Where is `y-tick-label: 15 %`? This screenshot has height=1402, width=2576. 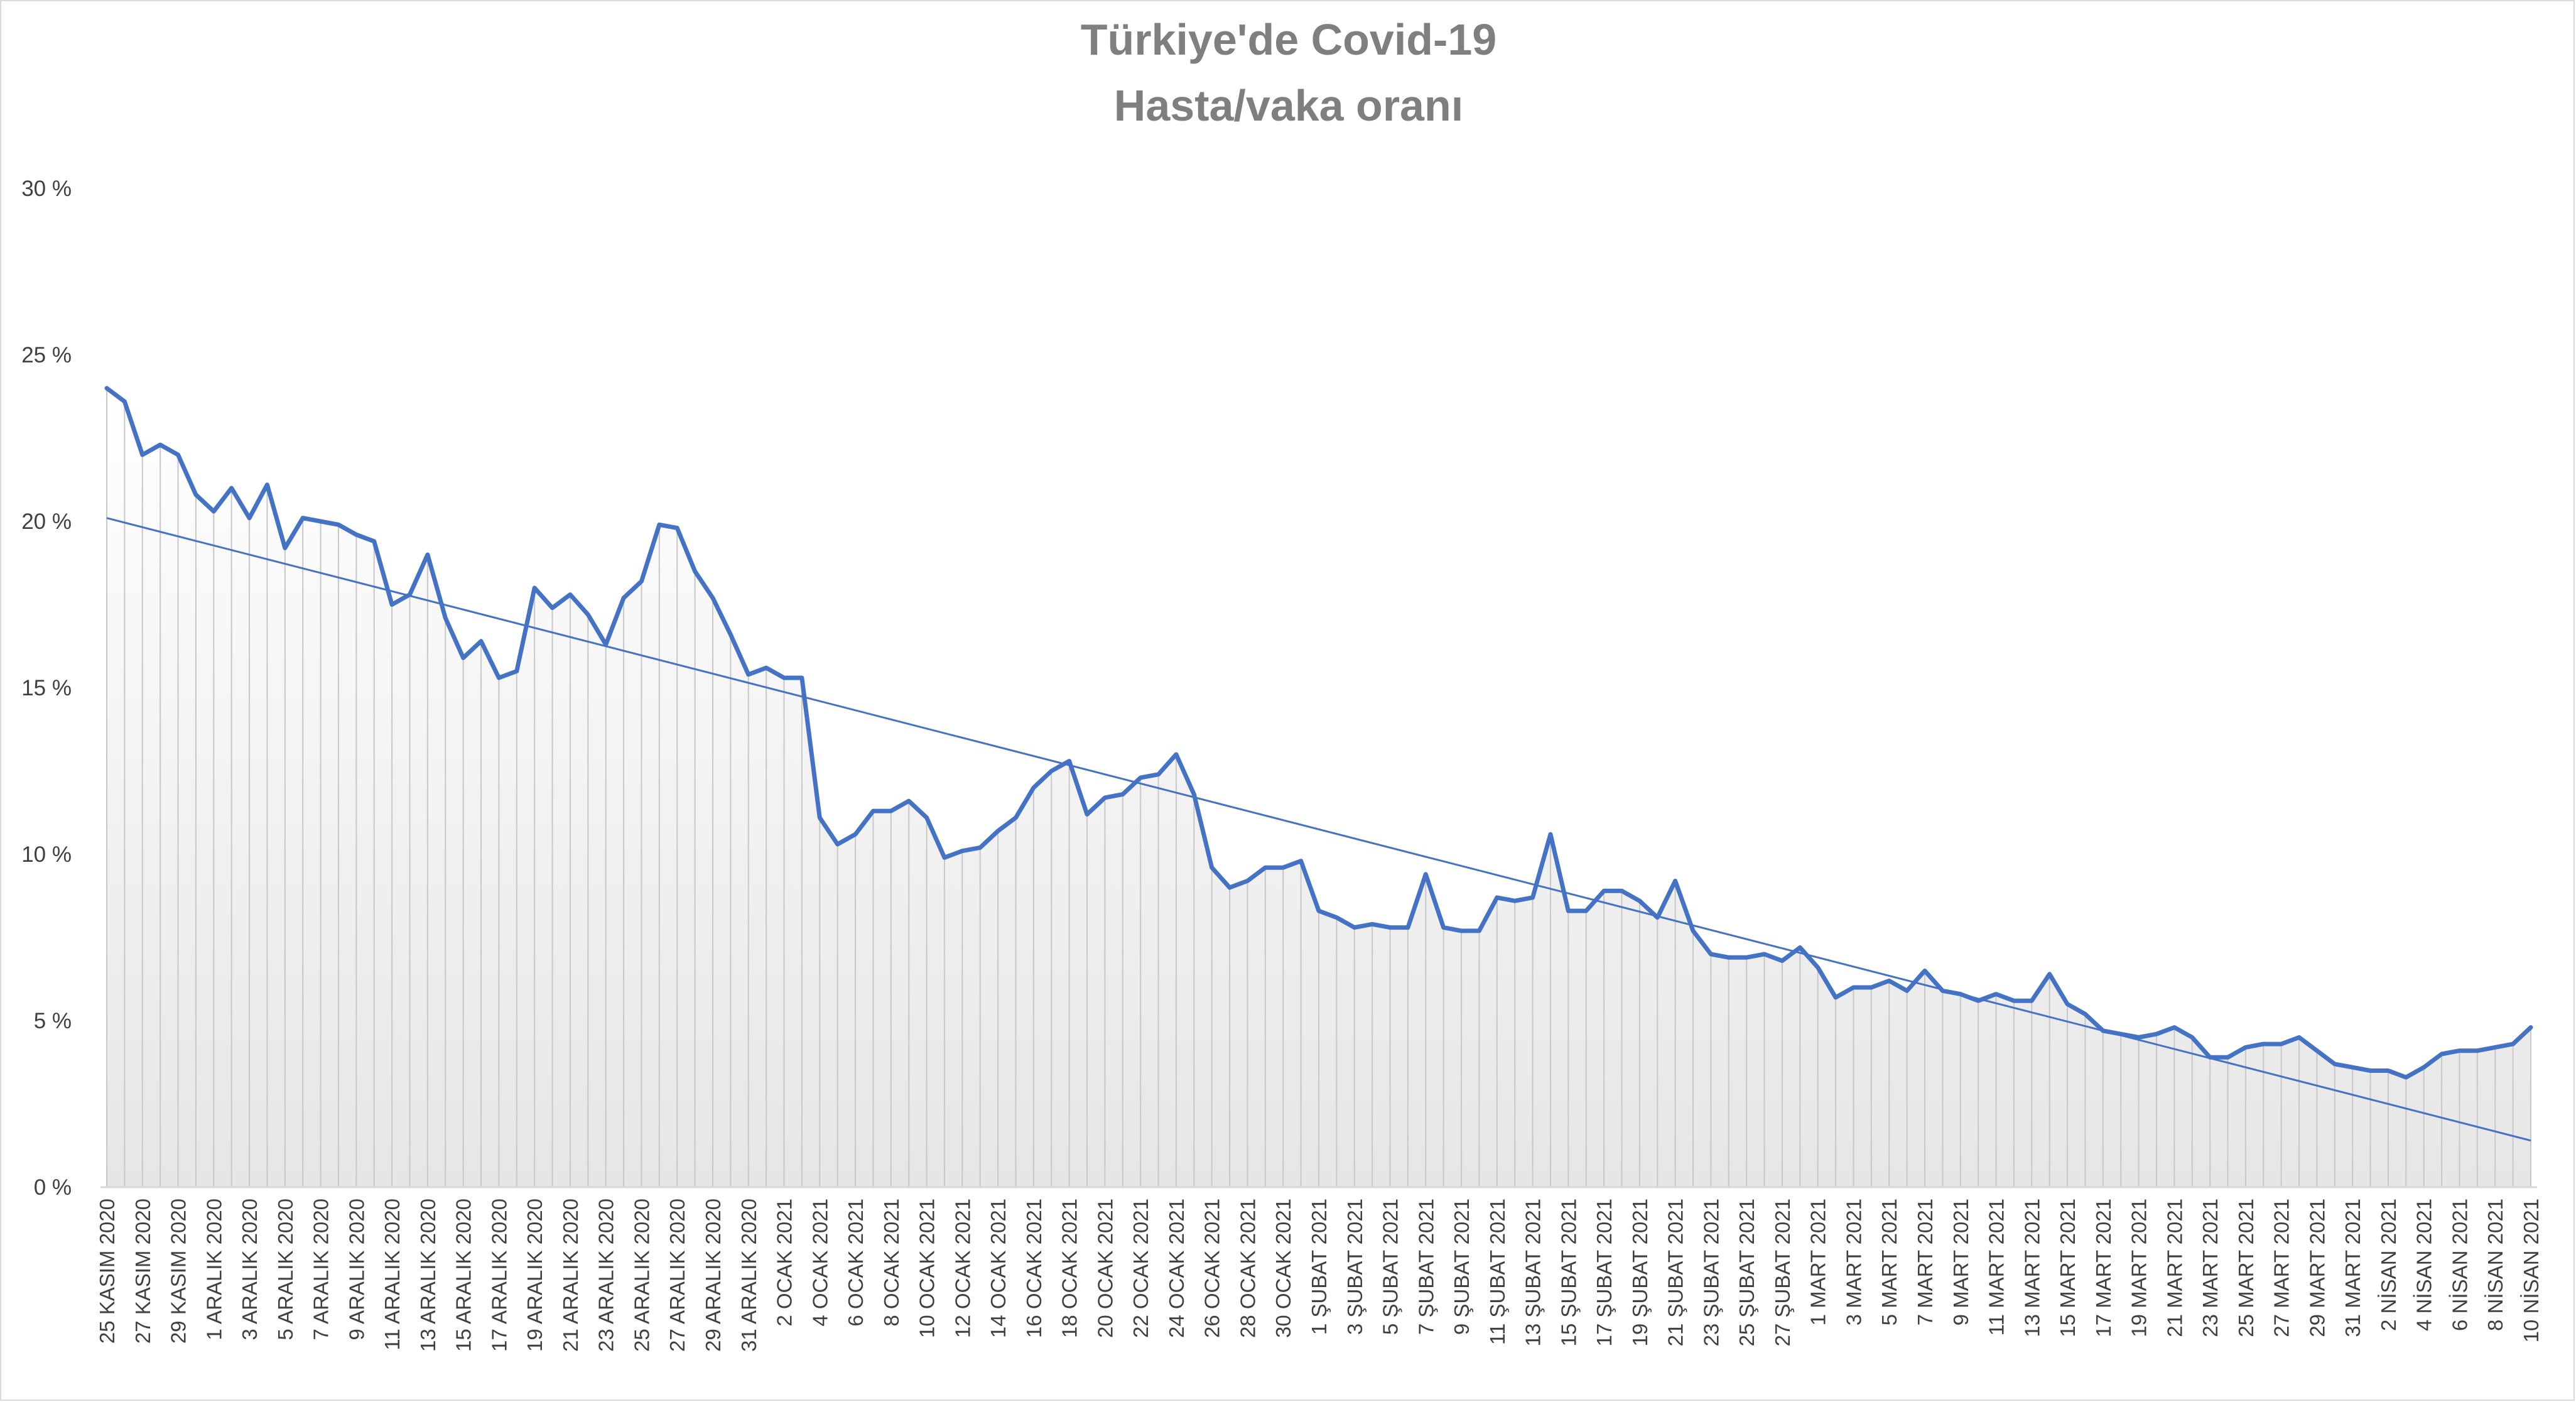 y-tick-label: 15 % is located at coordinates (47, 688).